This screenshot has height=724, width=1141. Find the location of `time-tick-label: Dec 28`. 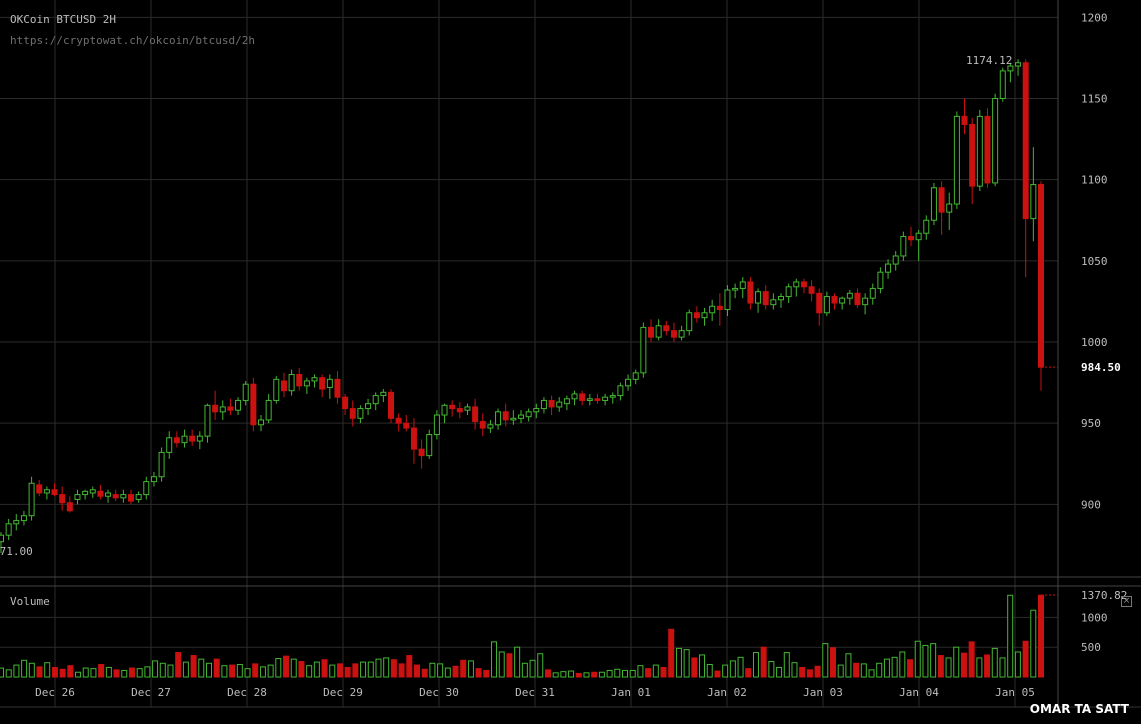

time-tick-label: Dec 28 is located at coordinates (247, 692).